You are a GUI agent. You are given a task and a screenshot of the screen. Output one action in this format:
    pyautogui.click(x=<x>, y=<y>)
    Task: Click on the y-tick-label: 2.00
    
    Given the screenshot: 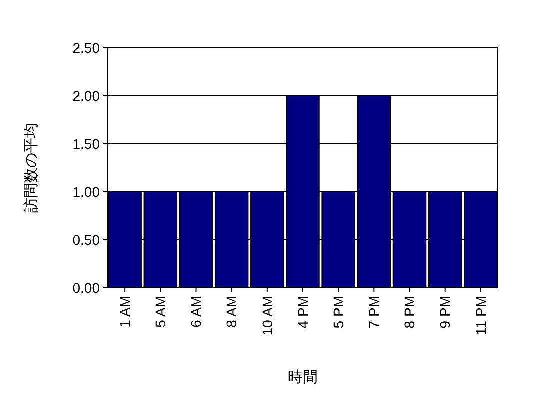 What is the action you would take?
    pyautogui.click(x=86, y=96)
    